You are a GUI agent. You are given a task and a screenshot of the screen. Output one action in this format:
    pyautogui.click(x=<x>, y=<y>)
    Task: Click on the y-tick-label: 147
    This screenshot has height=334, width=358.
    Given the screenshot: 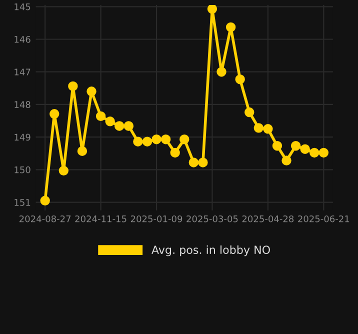 What is the action you would take?
    pyautogui.click(x=22, y=72)
    